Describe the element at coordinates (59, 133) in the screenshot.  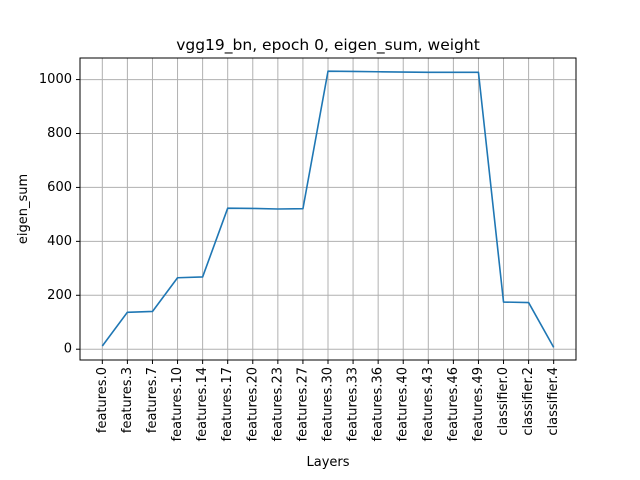
I see `y-tick-label: 800` at that location.